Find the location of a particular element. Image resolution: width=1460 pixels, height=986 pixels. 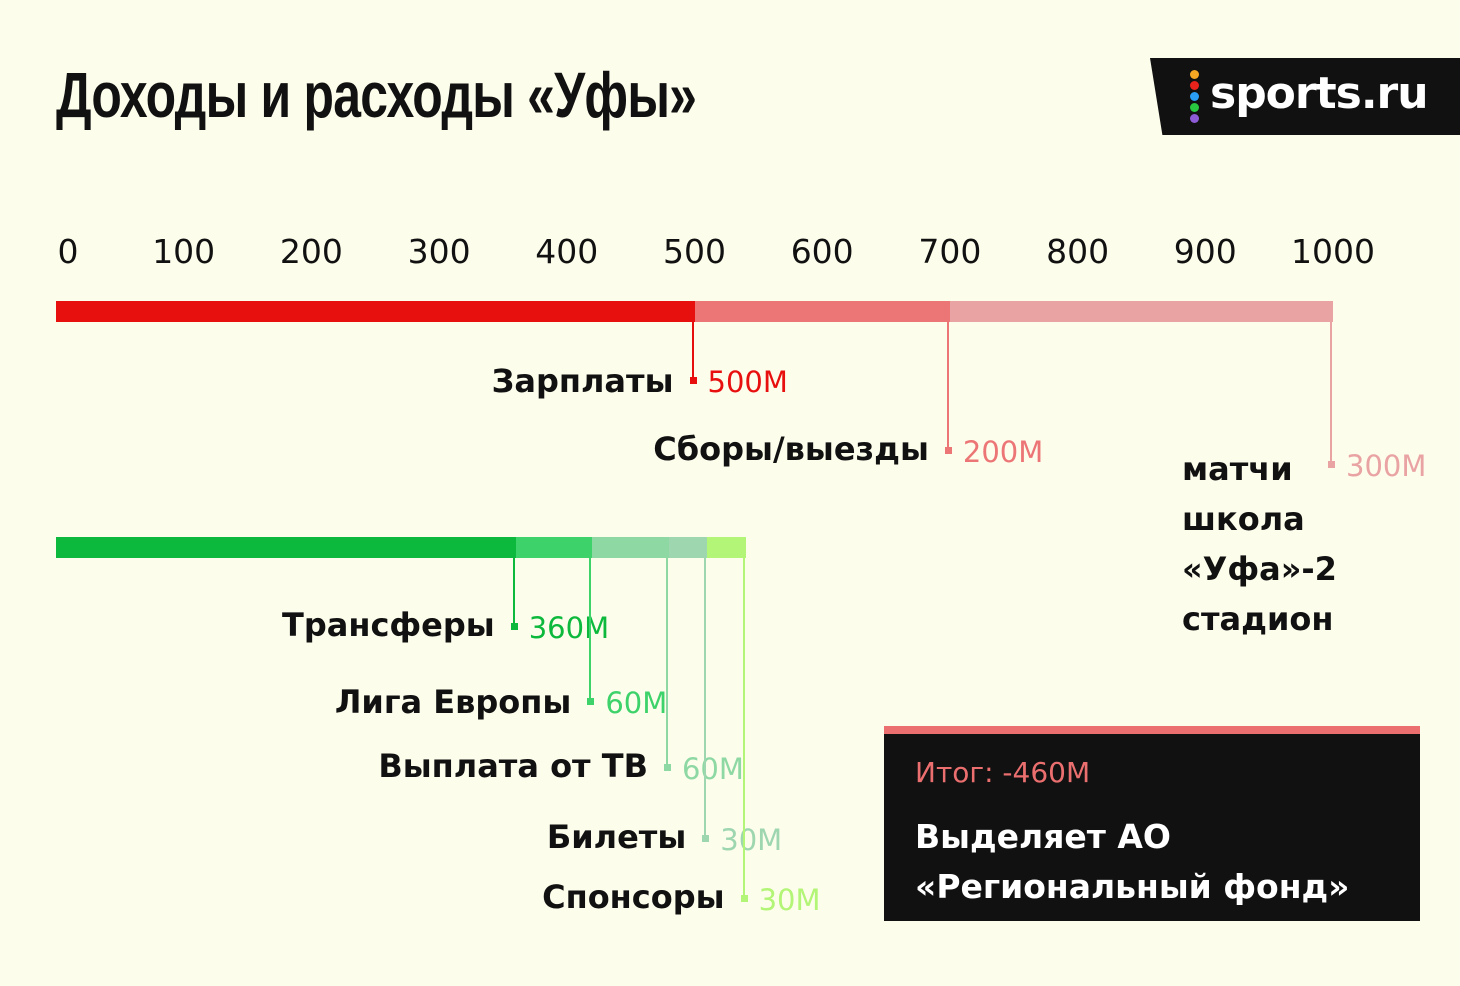

tick-label: 600 is located at coordinates (822, 251).